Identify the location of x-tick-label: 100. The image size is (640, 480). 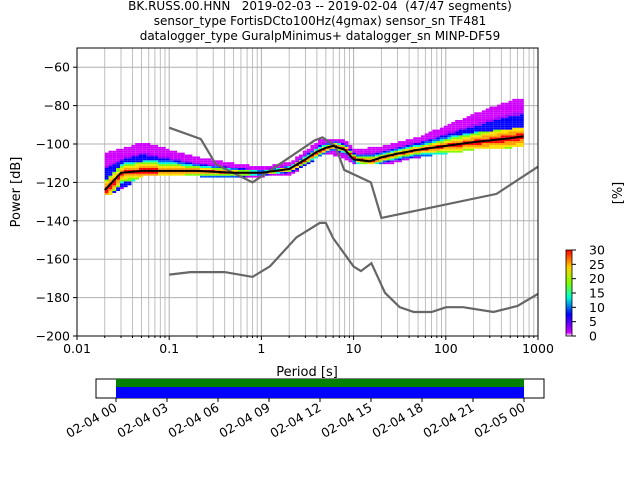
(446, 348).